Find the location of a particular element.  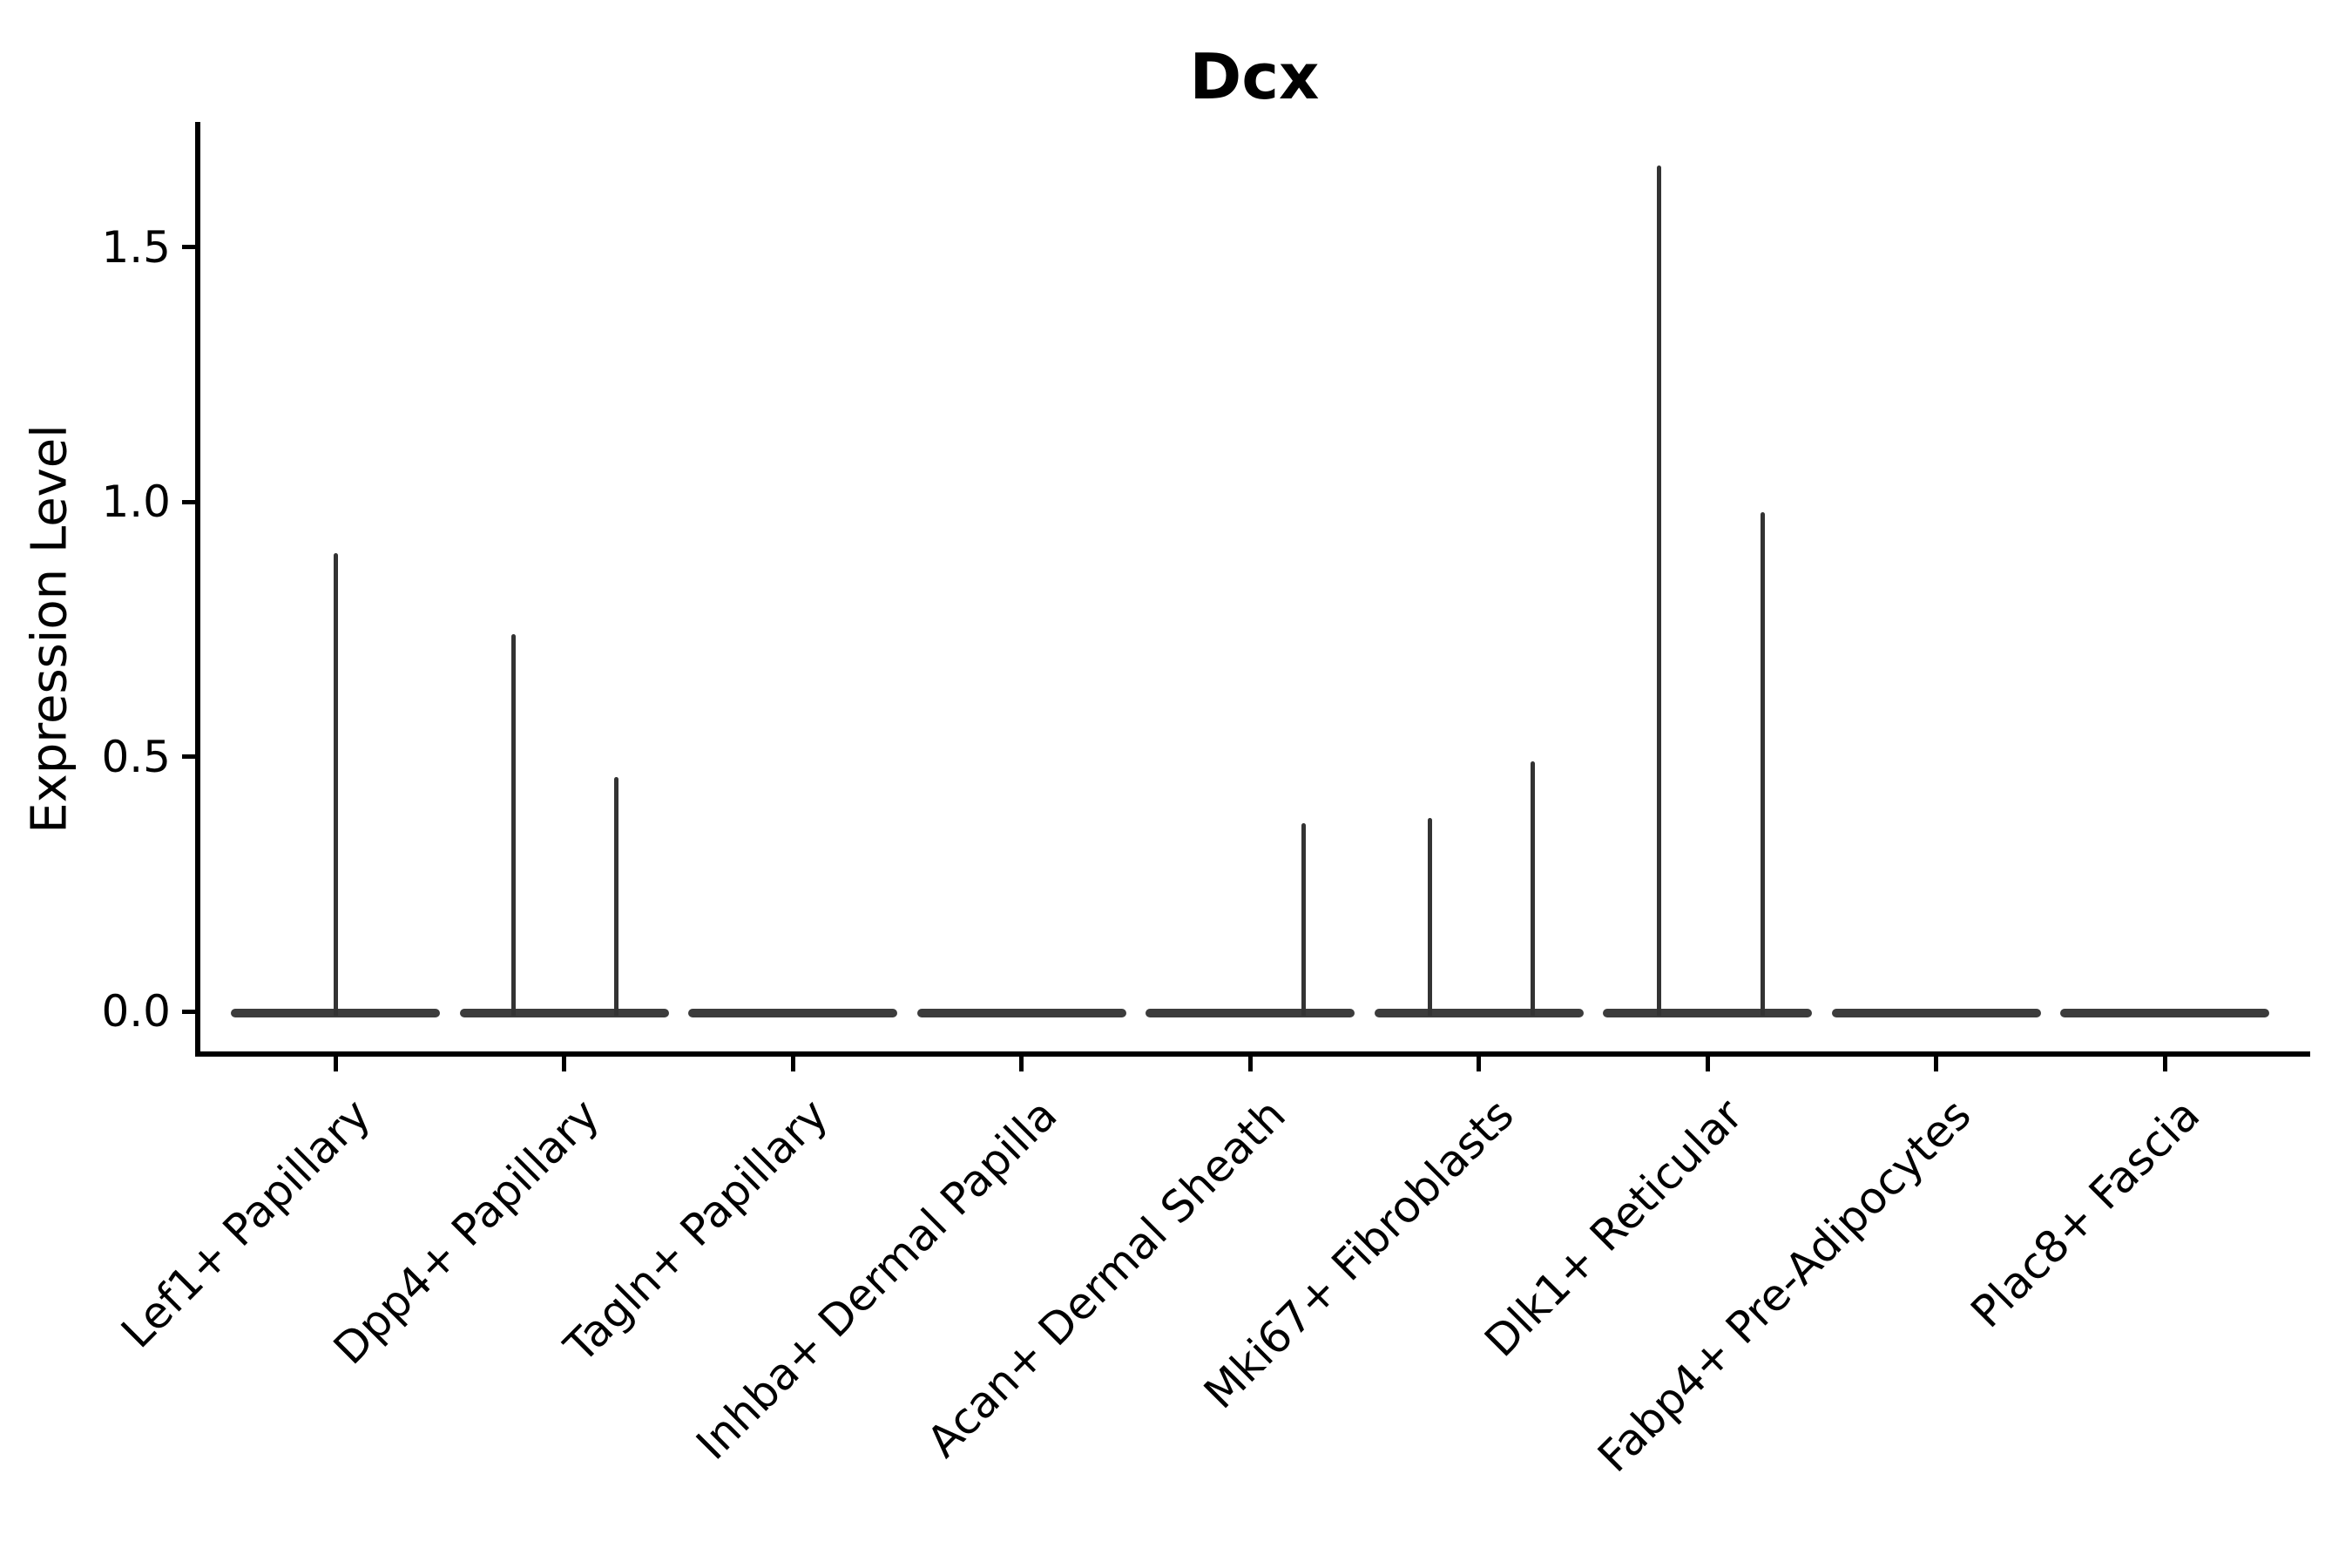

y-axis-label: Expression Level is located at coordinates (49, 629).